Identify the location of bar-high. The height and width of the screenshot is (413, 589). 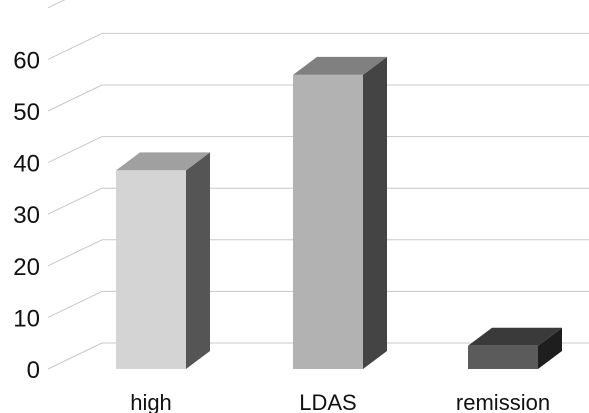
(163, 260).